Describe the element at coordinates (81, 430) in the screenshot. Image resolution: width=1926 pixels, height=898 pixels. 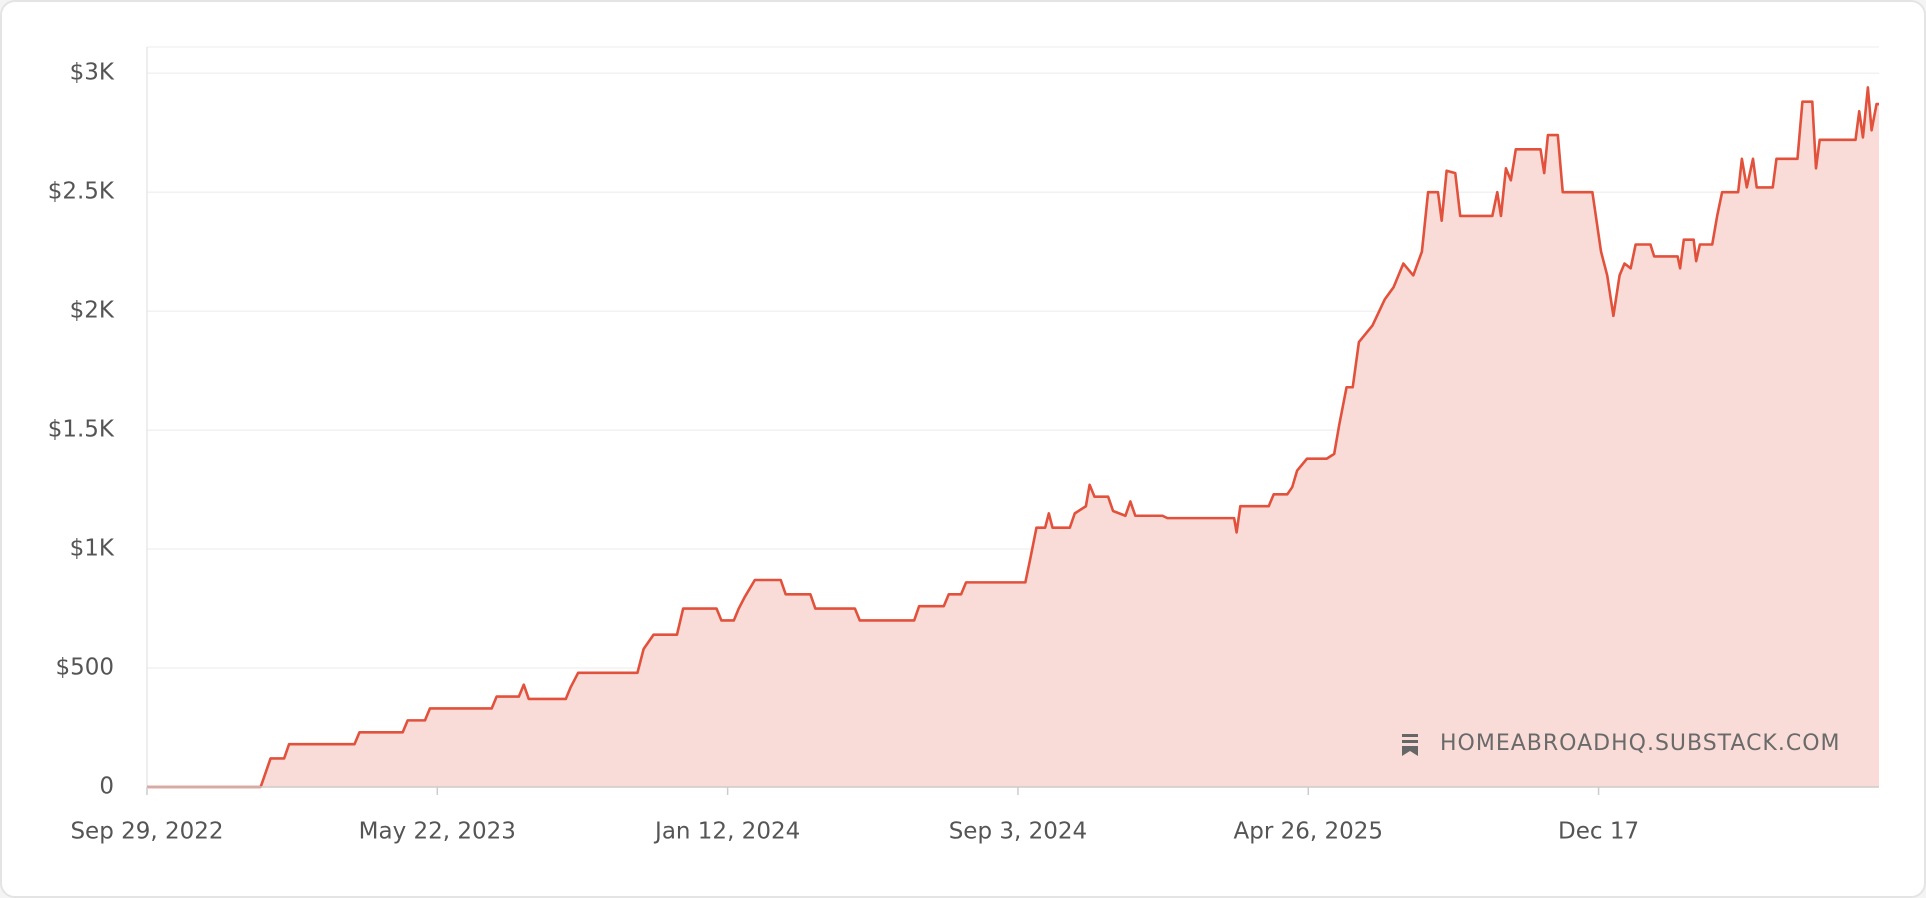
I see `y-tick-label: $1.5K` at that location.